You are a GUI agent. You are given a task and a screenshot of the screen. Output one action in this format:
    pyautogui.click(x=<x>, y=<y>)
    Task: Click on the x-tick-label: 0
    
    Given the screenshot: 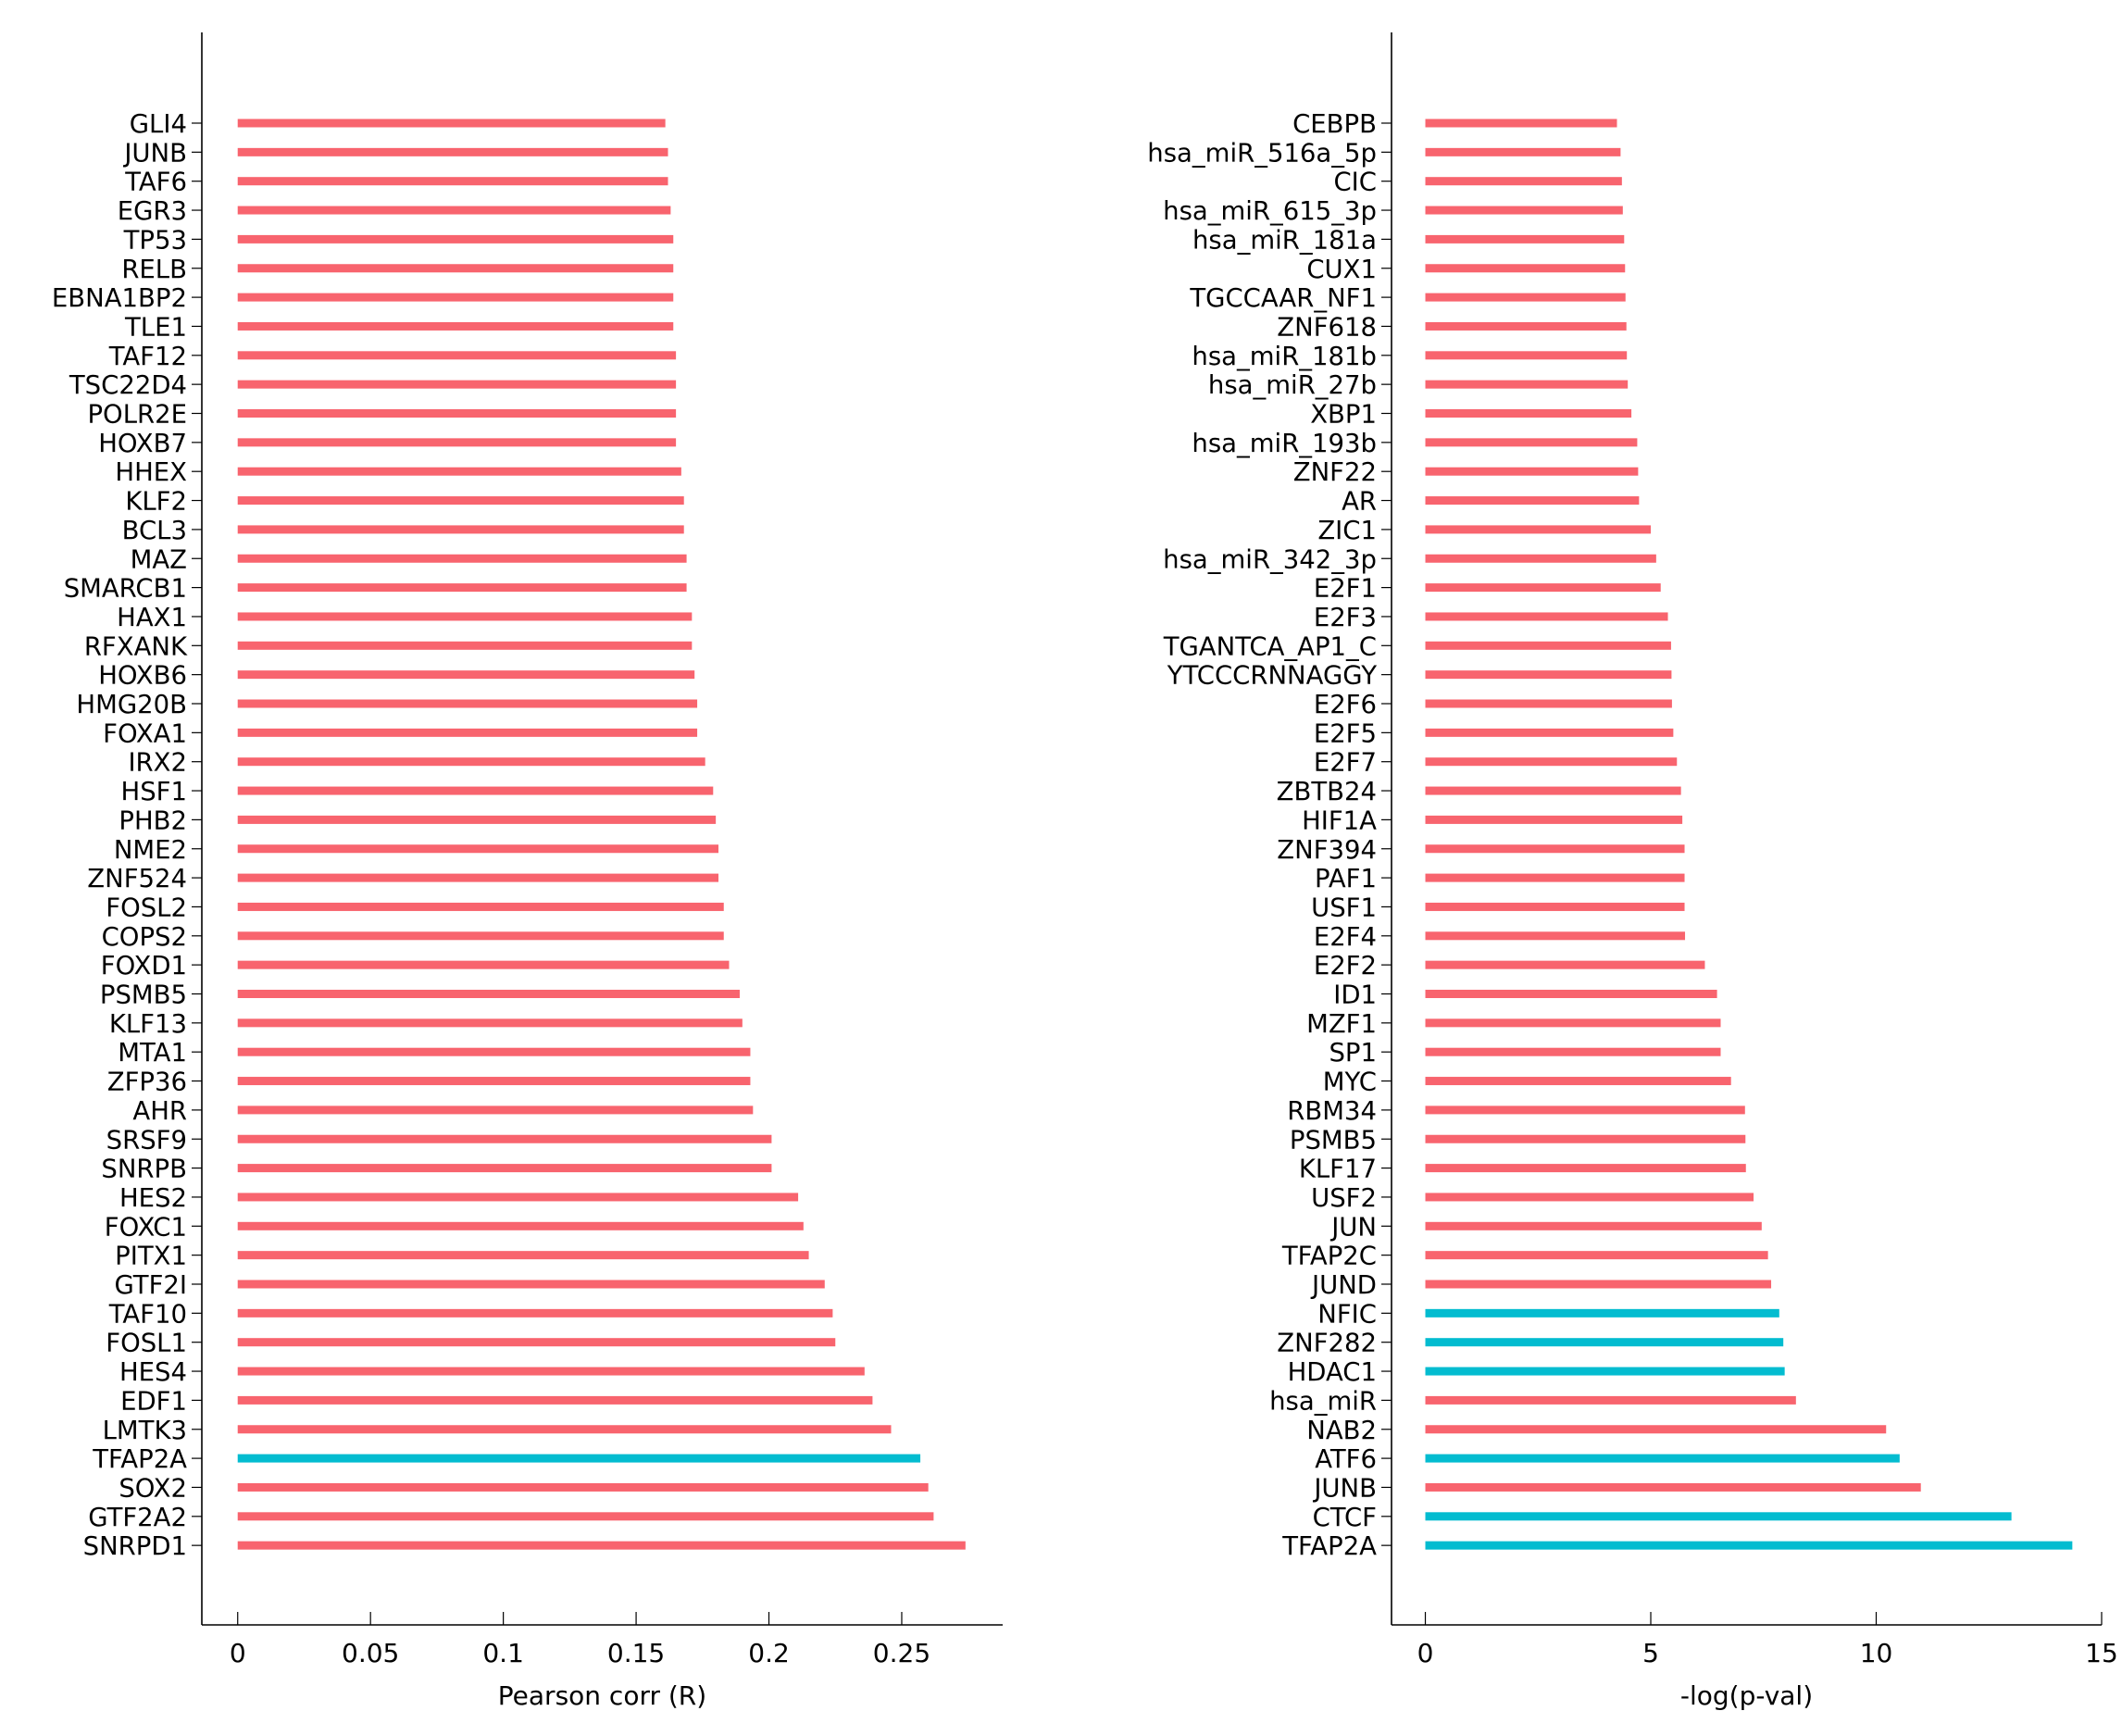 What is the action you would take?
    pyautogui.click(x=238, y=1653)
    